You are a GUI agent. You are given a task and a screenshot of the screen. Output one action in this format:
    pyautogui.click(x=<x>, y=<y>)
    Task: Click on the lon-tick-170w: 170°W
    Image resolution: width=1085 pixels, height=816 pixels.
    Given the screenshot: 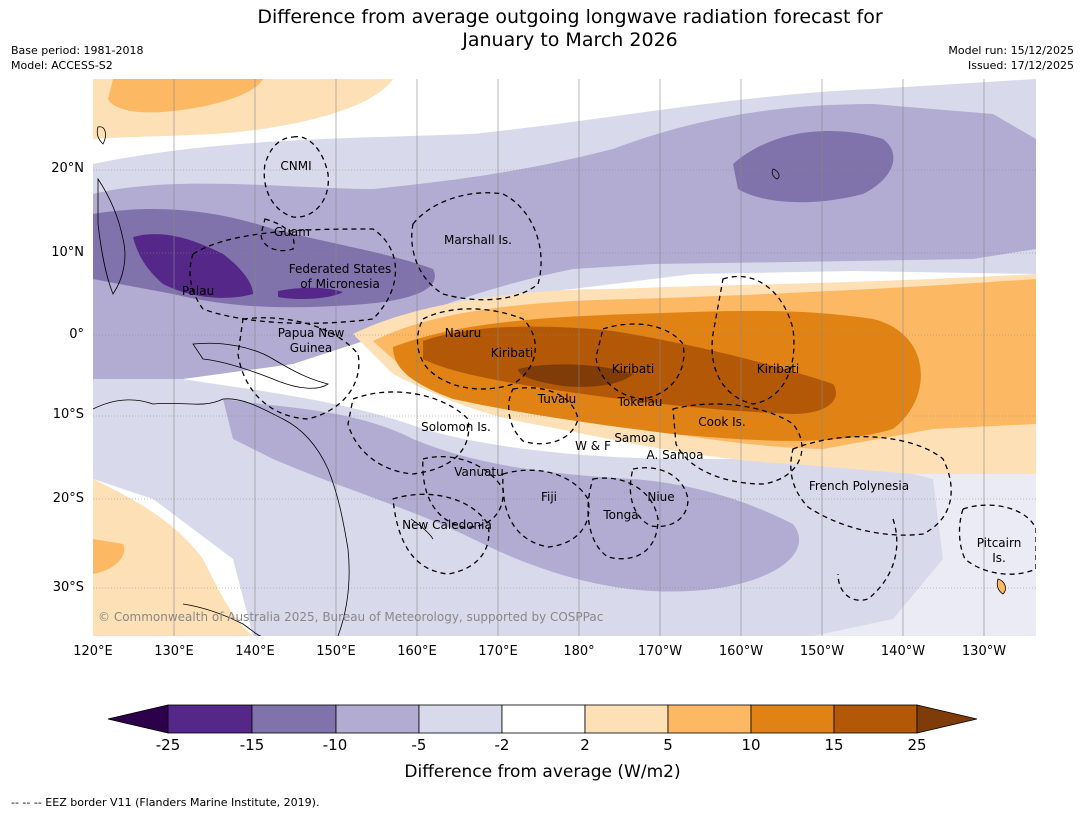 What is the action you would take?
    pyautogui.click(x=660, y=651)
    